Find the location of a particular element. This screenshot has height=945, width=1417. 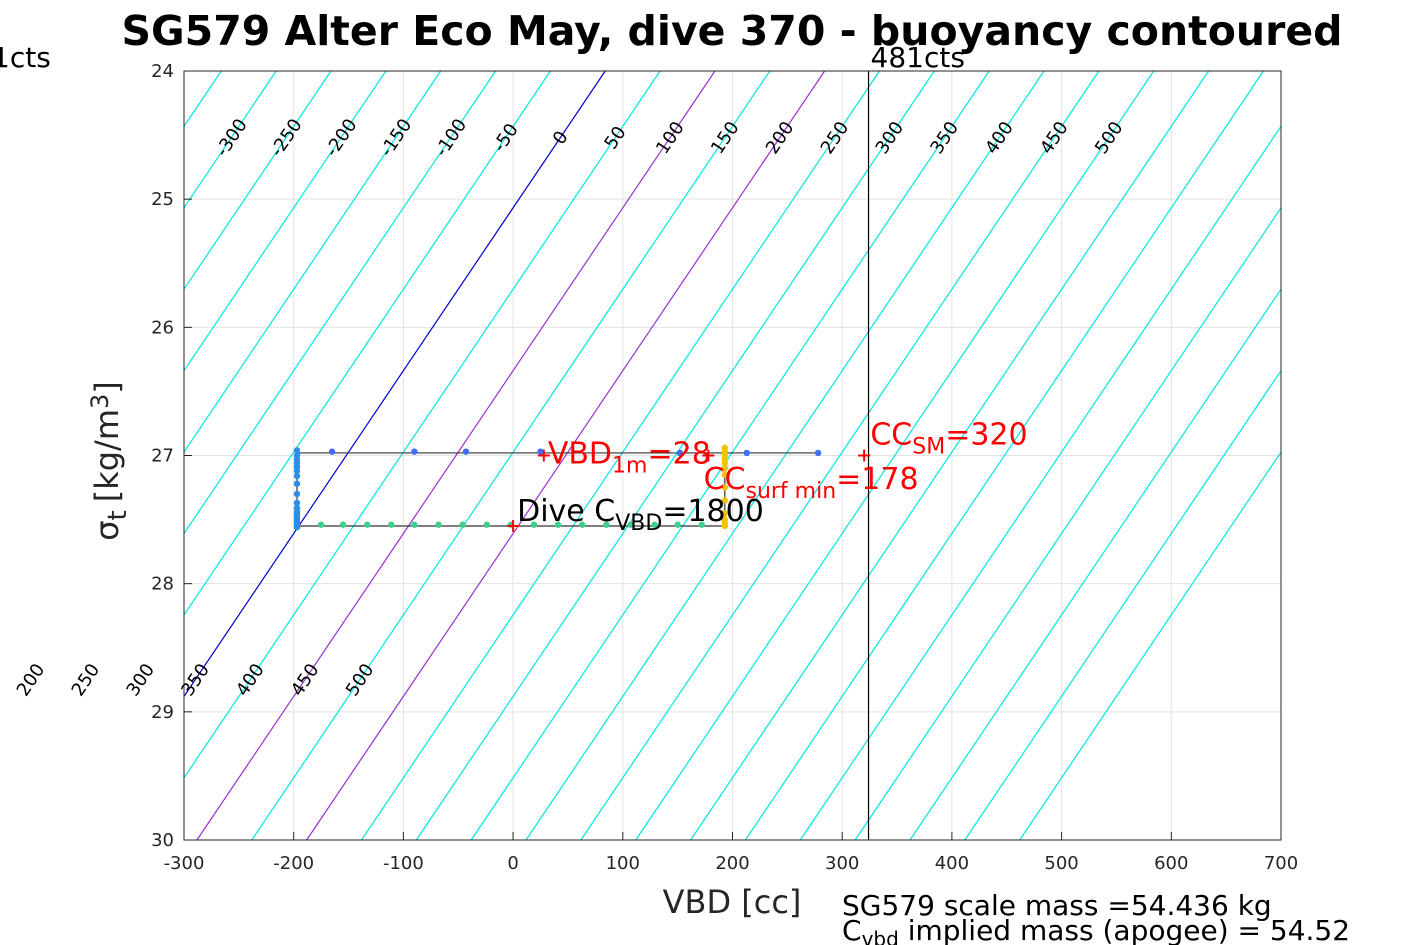

annotation-tail: =178 is located at coordinates (877, 479).